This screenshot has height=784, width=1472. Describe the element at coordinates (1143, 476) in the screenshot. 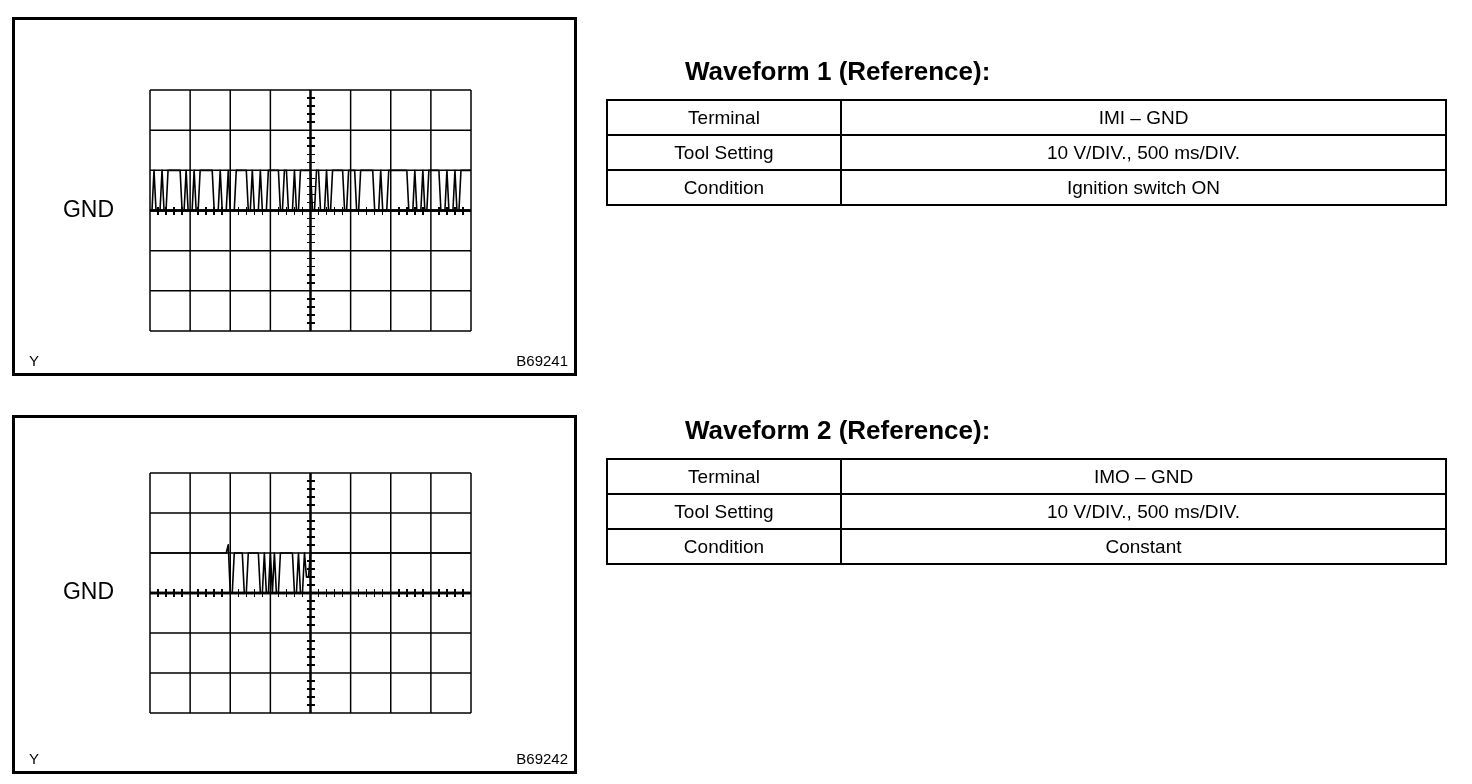

I see `text: IMO – GND` at that location.